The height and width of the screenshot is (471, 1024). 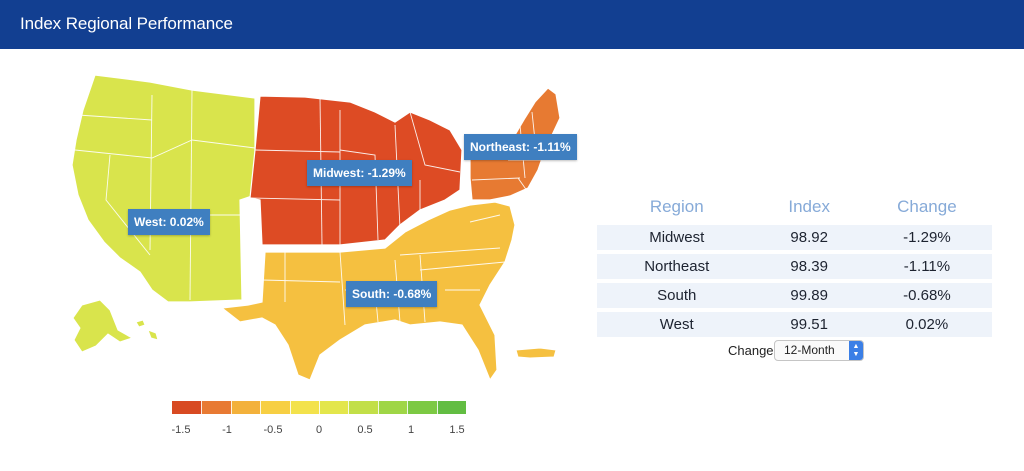 What do you see at coordinates (809, 206) in the screenshot?
I see `column-header-index: Index` at bounding box center [809, 206].